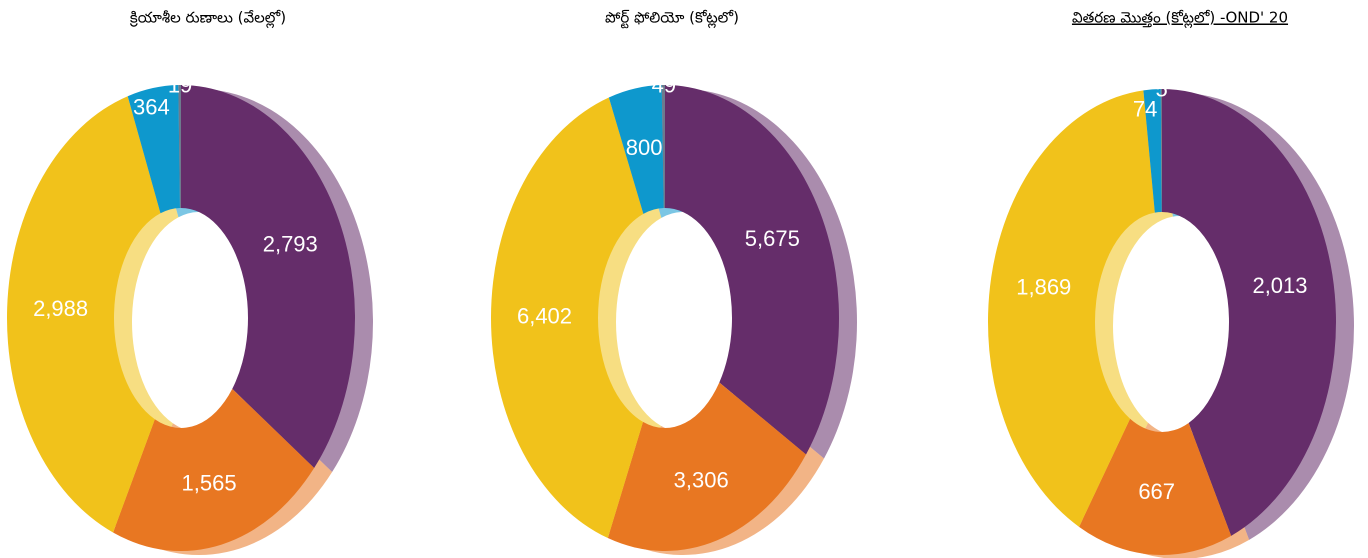 The width and height of the screenshot is (1368, 558). Describe the element at coordinates (180, 84) in the screenshot. I see `data-label: 19` at that location.